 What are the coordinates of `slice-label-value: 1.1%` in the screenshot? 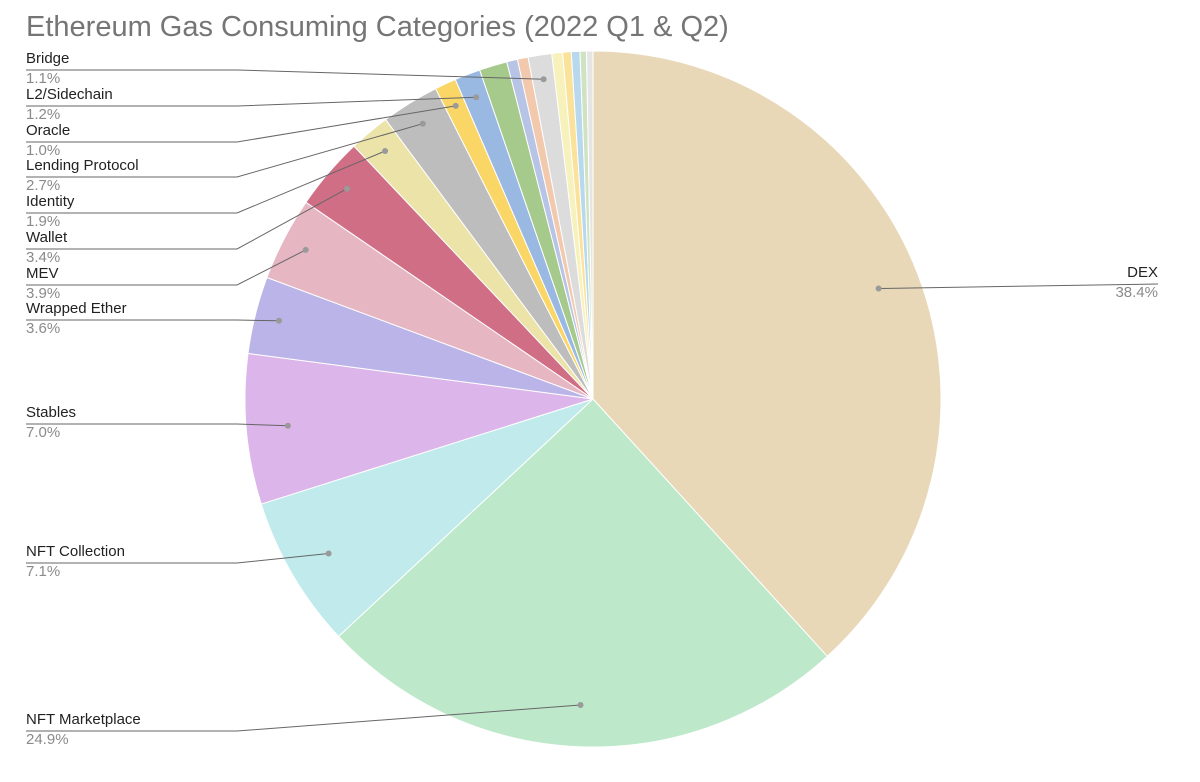 It's located at (43, 78).